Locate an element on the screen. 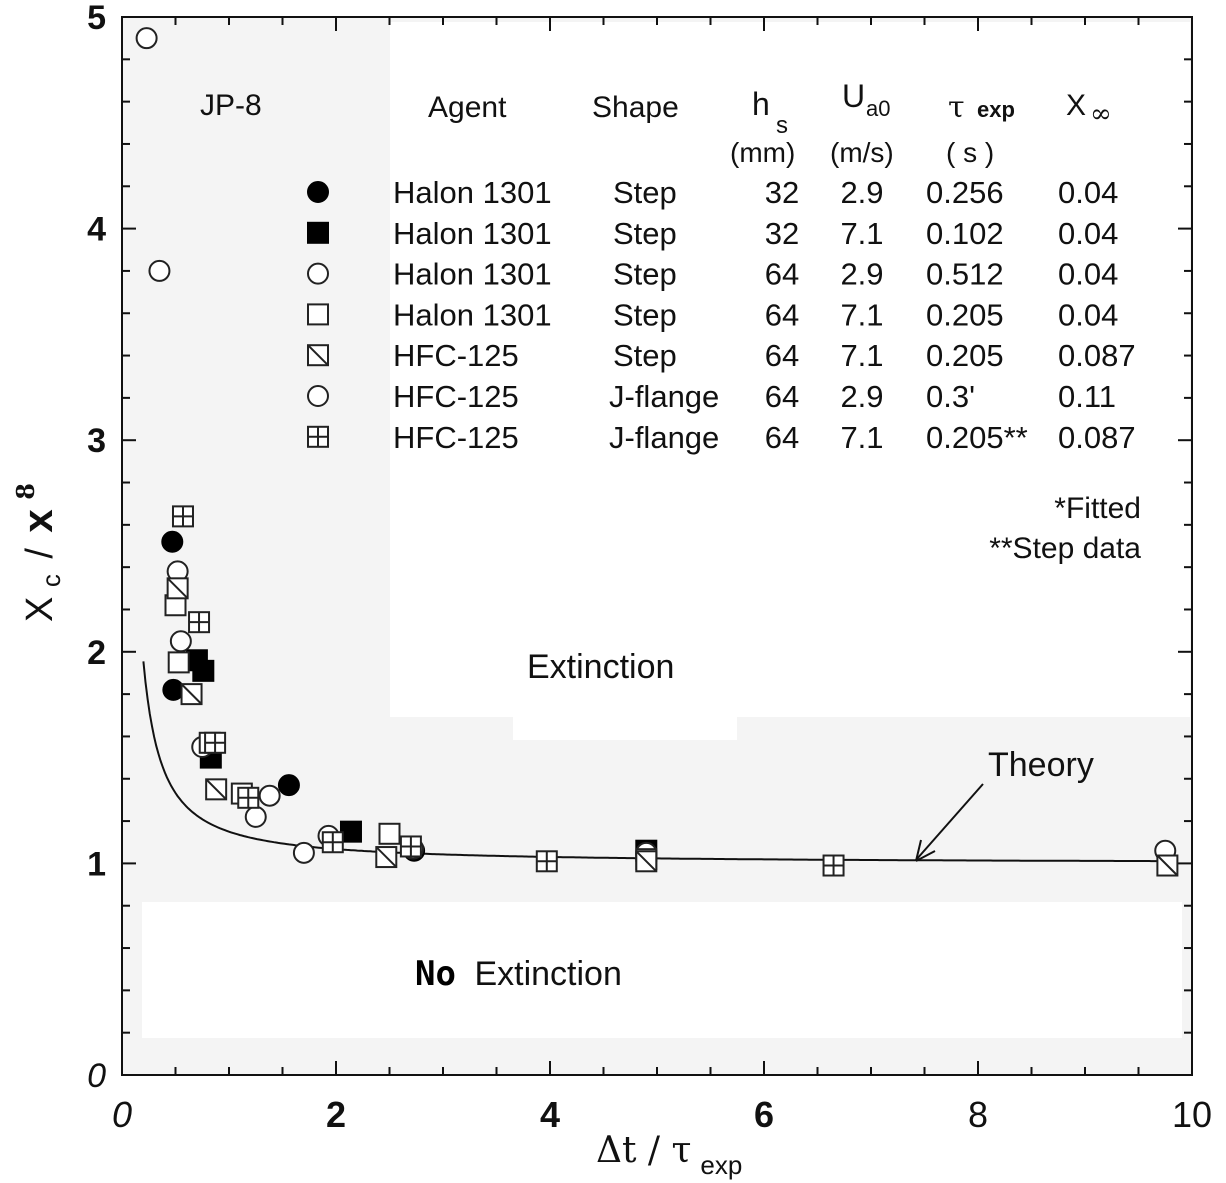 The image size is (1226, 1183). legend-header-tau-unit: ( s ) is located at coordinates (970, 152).